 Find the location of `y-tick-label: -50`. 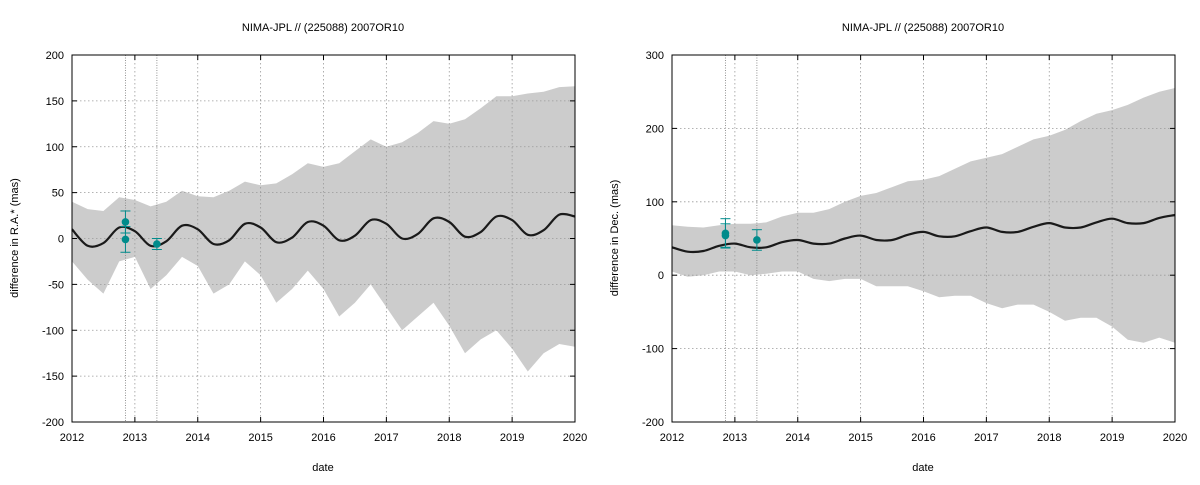

y-tick-label: -50 is located at coordinates (56, 285).